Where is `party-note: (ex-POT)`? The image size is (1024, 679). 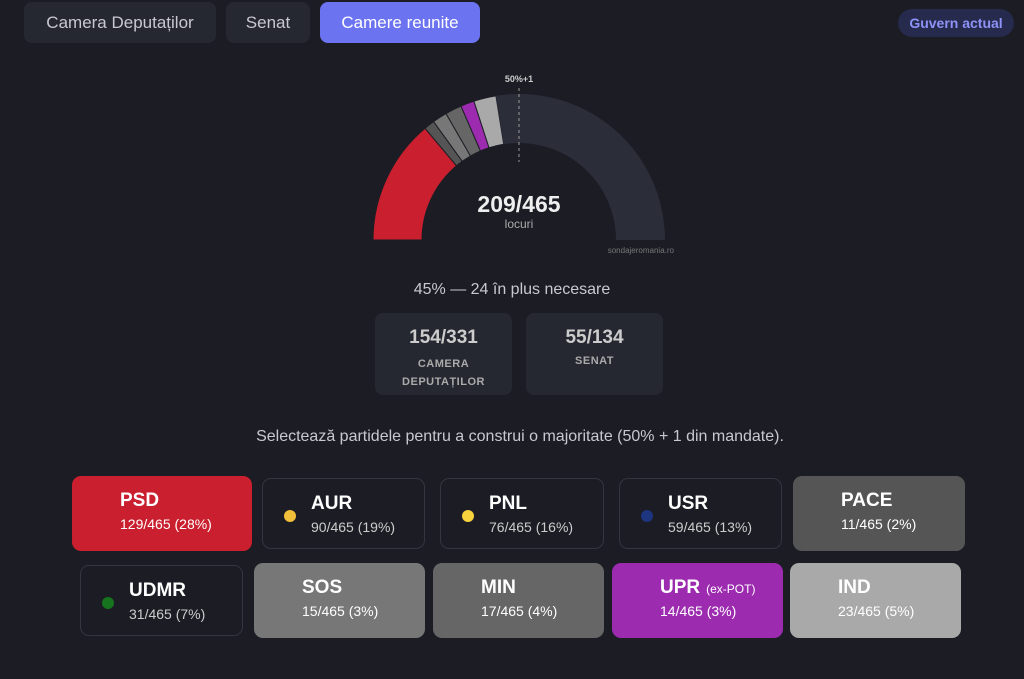 party-note: (ex-POT) is located at coordinates (731, 589).